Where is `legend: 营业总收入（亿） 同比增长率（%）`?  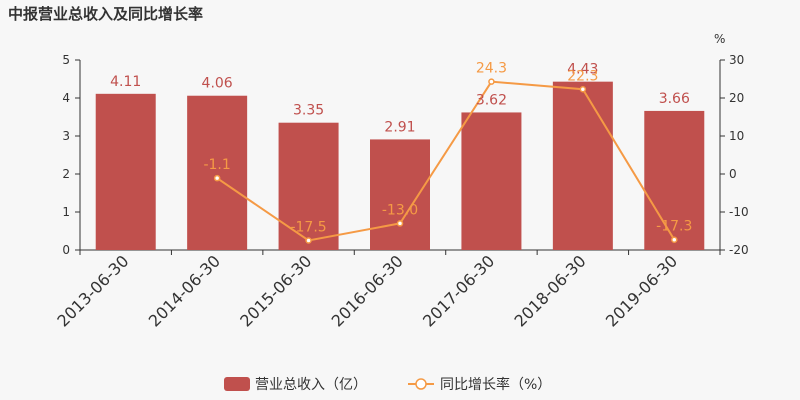 legend: 营业总收入（亿） 同比增长率（%） is located at coordinates (387, 384).